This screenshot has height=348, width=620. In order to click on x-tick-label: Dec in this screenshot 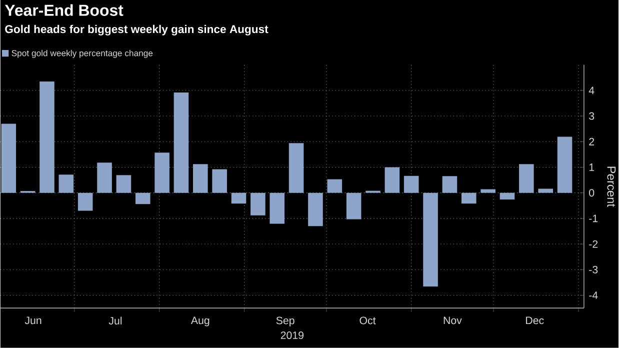, I will do `click(535, 320)`.